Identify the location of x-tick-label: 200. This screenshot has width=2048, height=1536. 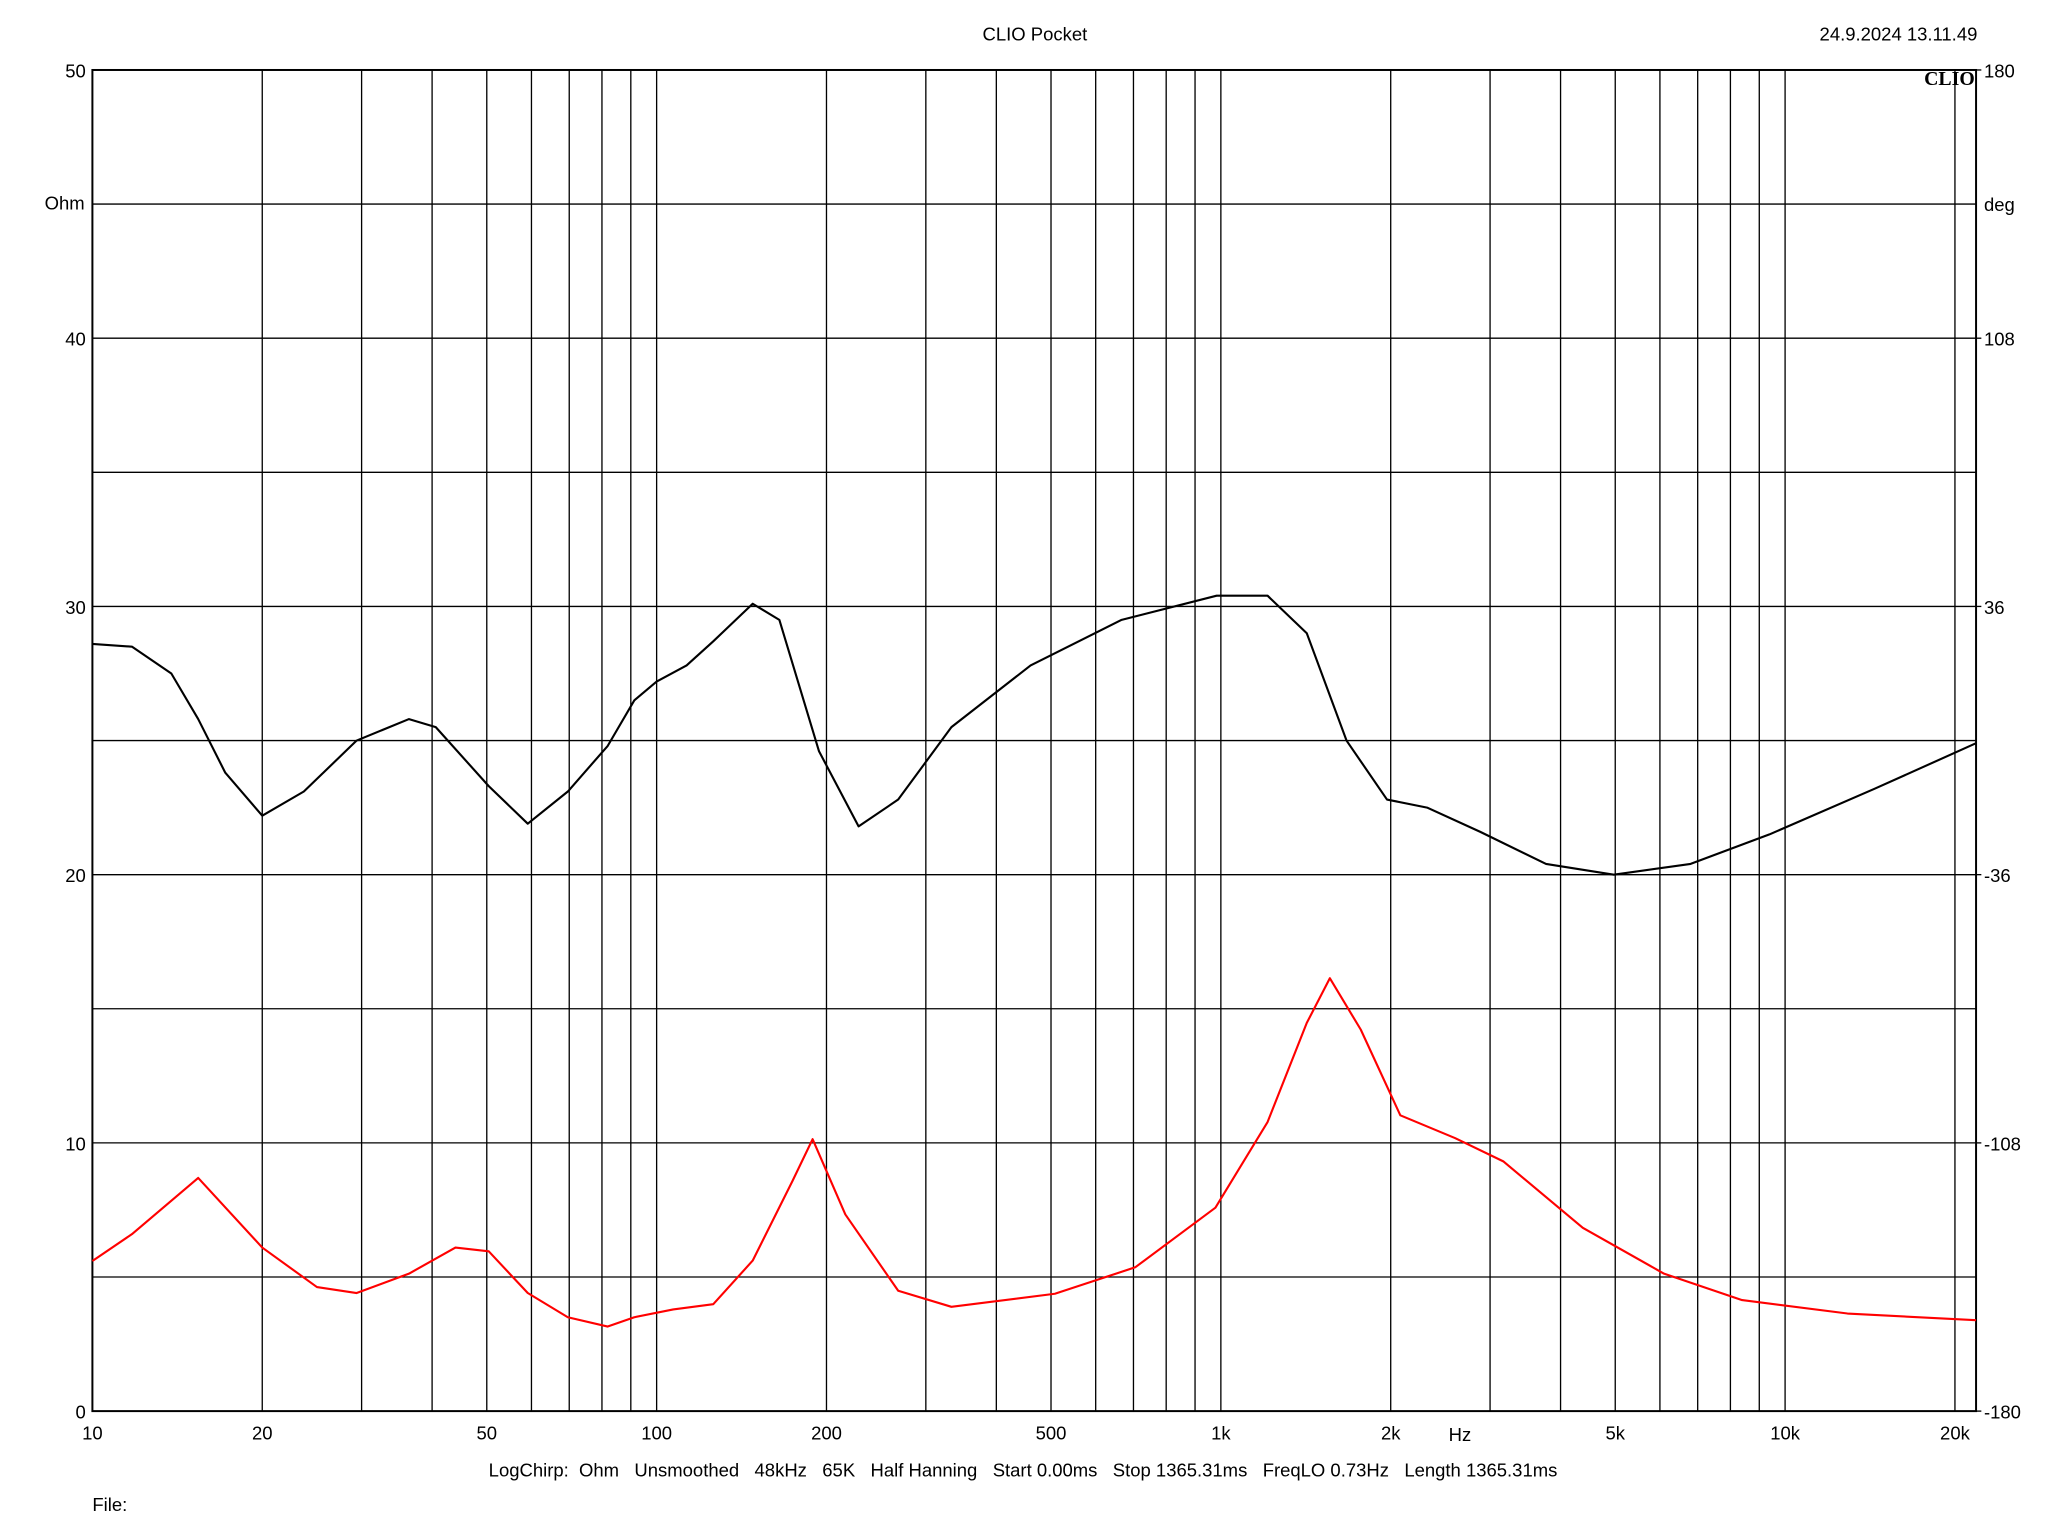
(826, 1433).